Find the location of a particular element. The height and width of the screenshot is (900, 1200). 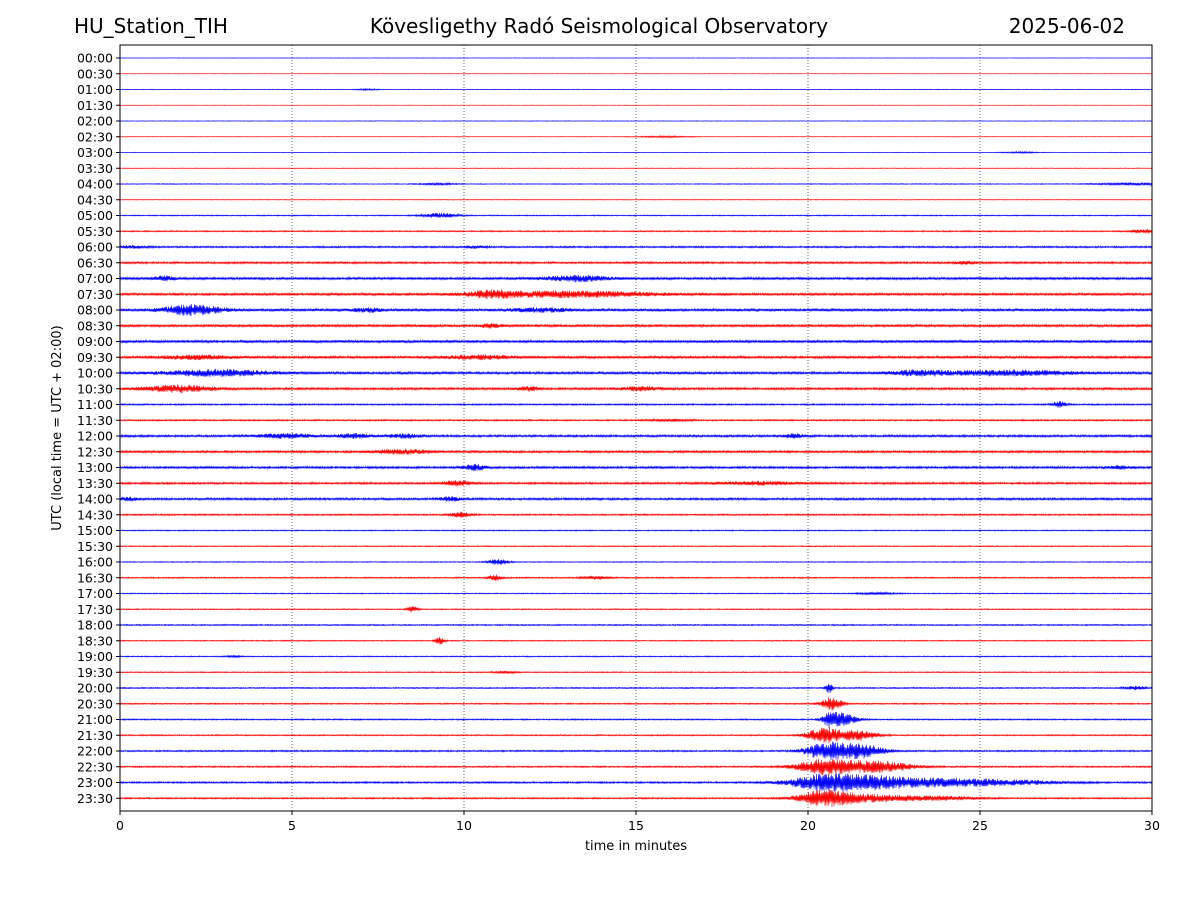

y-tick-label: 06:30 is located at coordinates (95, 262).